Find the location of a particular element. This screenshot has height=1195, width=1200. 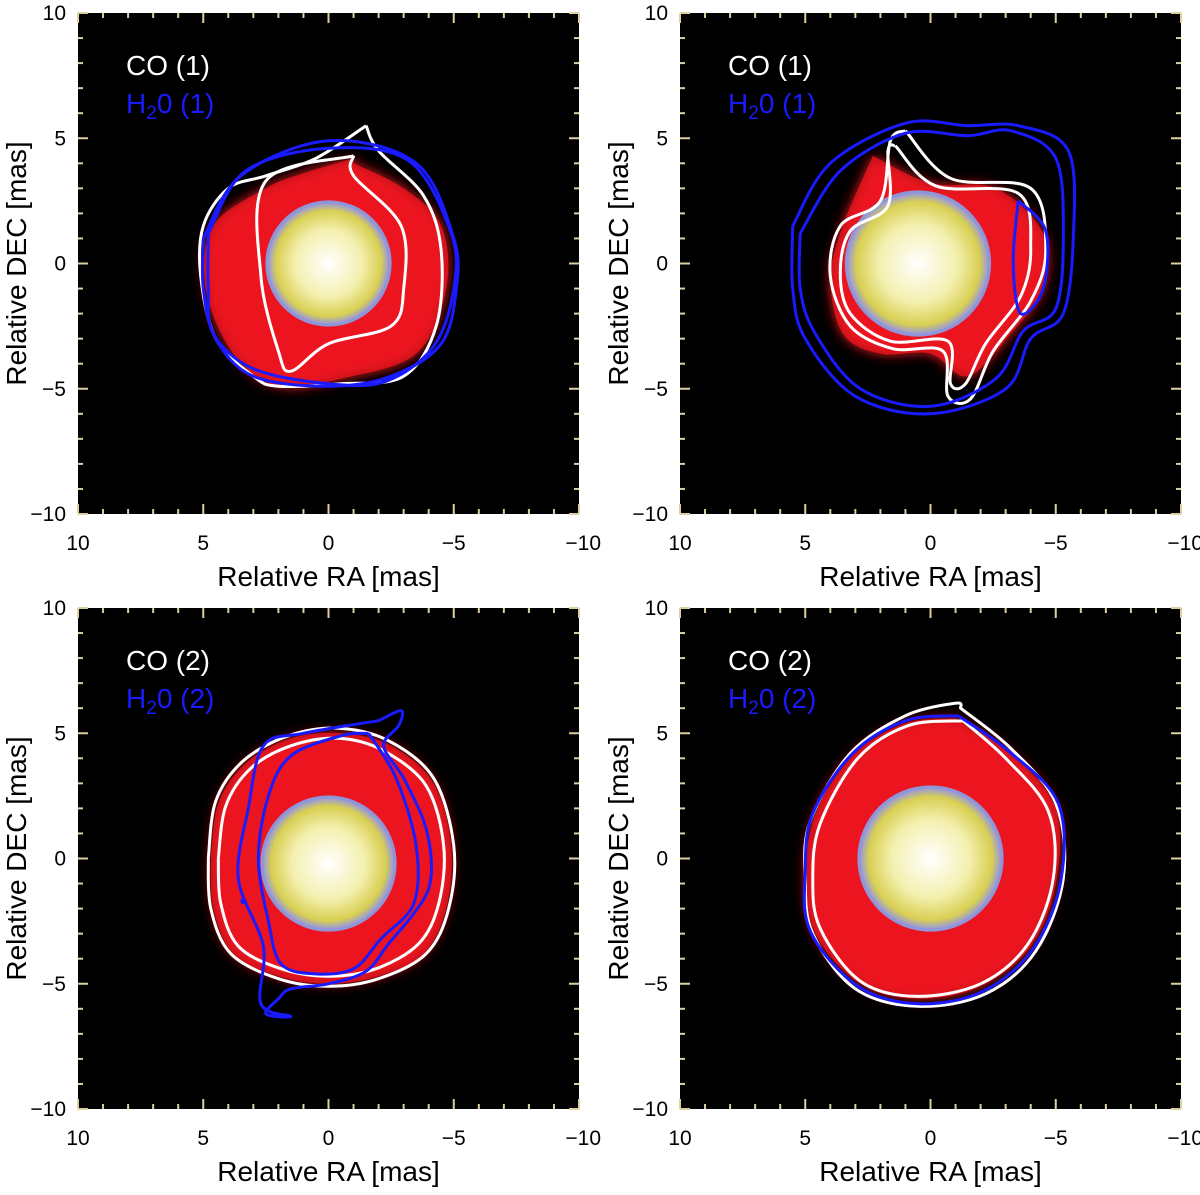

contour-h2o-point is located at coordinates (243, 901).